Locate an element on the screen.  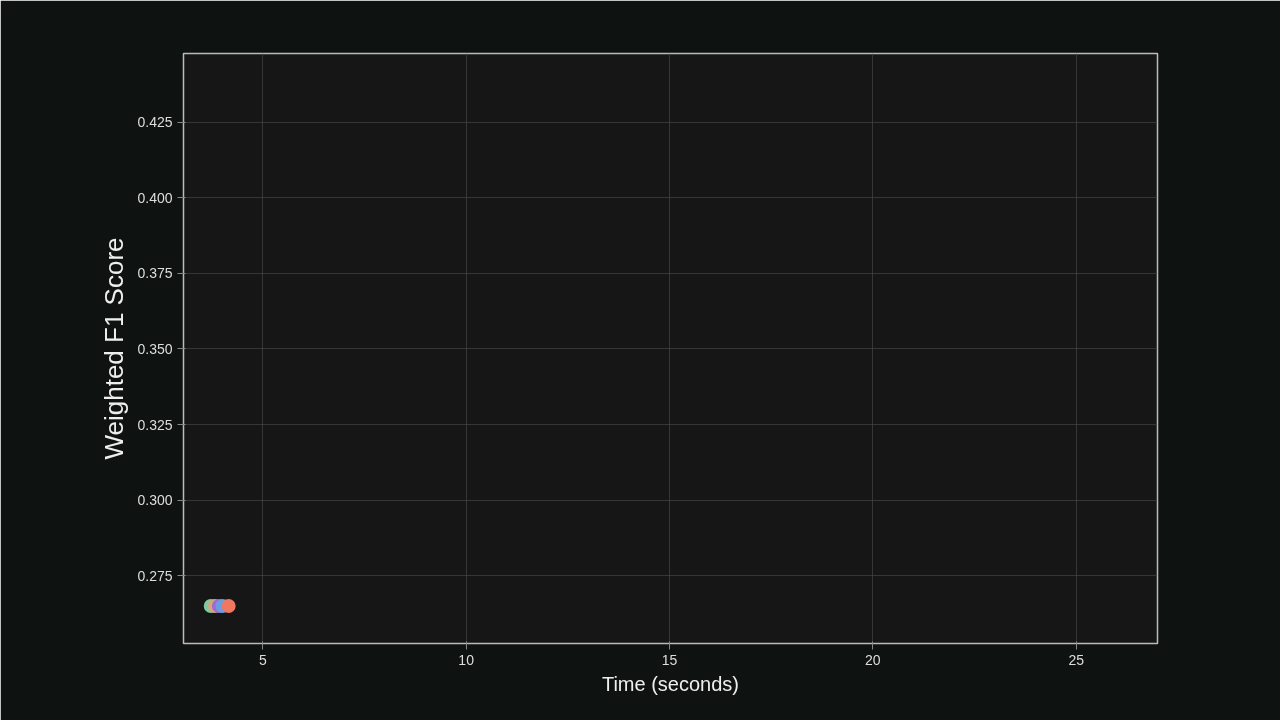
x-tick-label: 25 is located at coordinates (1076, 659).